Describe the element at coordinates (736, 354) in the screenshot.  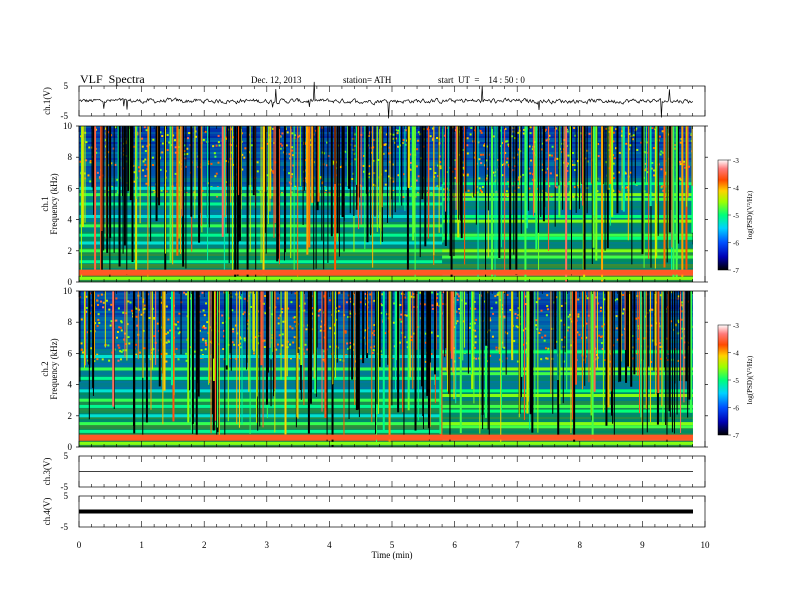
I see `colorbar-tick-label: -4` at that location.